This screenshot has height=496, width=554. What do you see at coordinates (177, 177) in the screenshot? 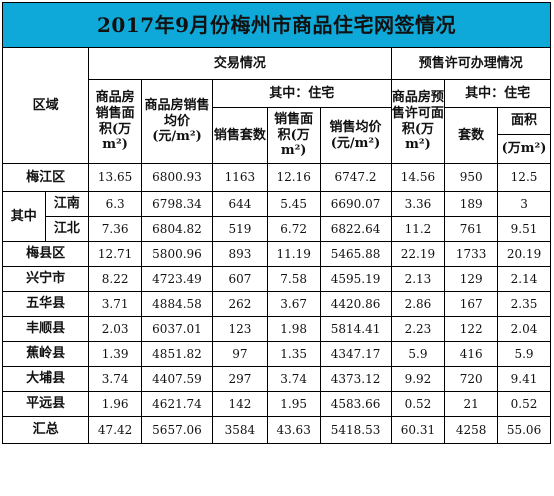
I see `cell-price: 6800.93` at bounding box center [177, 177].